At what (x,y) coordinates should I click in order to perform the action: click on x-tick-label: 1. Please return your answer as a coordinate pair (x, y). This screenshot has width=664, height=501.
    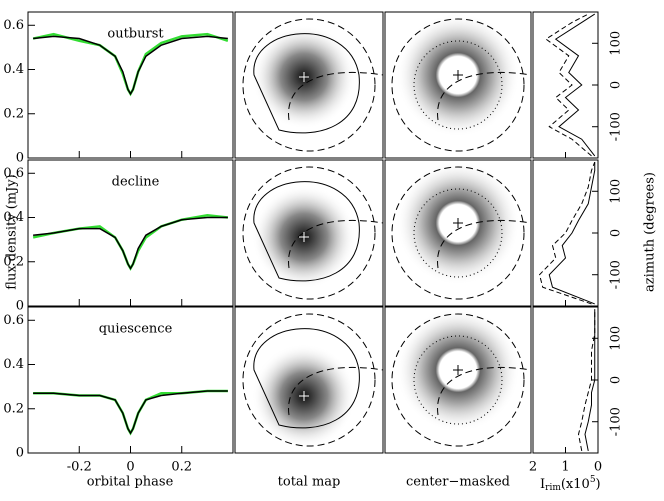
    Looking at the image, I should click on (565, 467).